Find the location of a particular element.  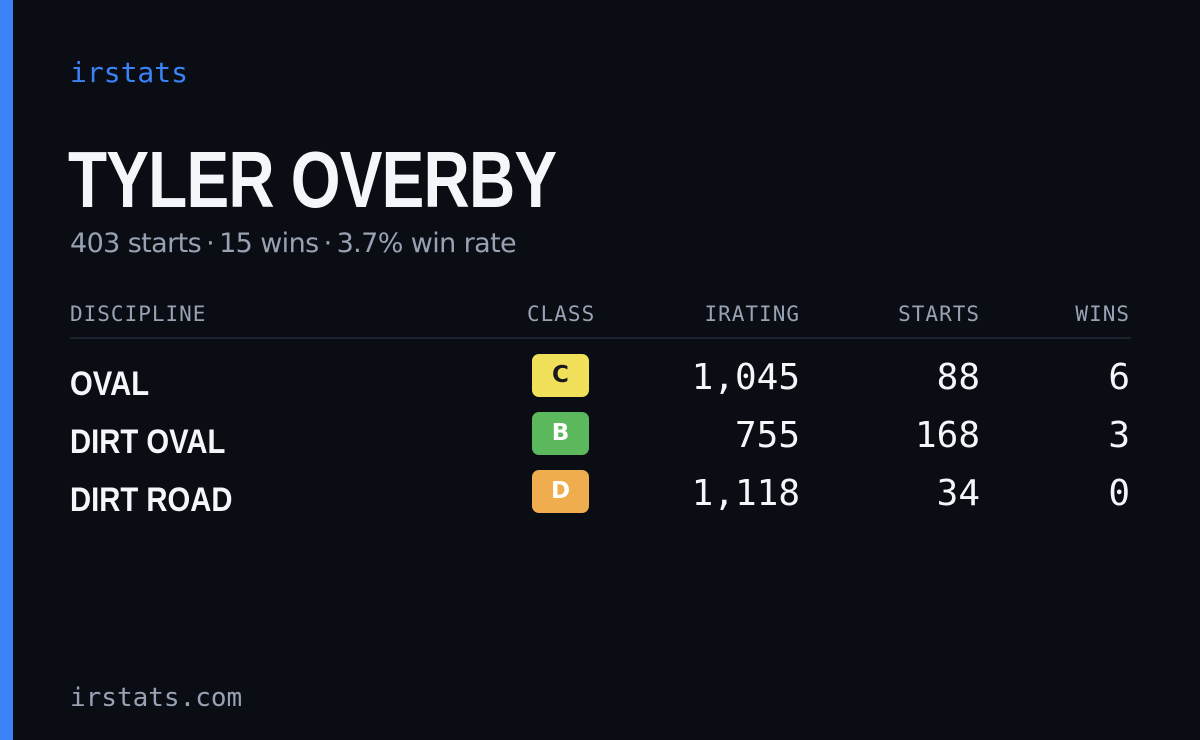

irating-value: 755 is located at coordinates (767, 435).